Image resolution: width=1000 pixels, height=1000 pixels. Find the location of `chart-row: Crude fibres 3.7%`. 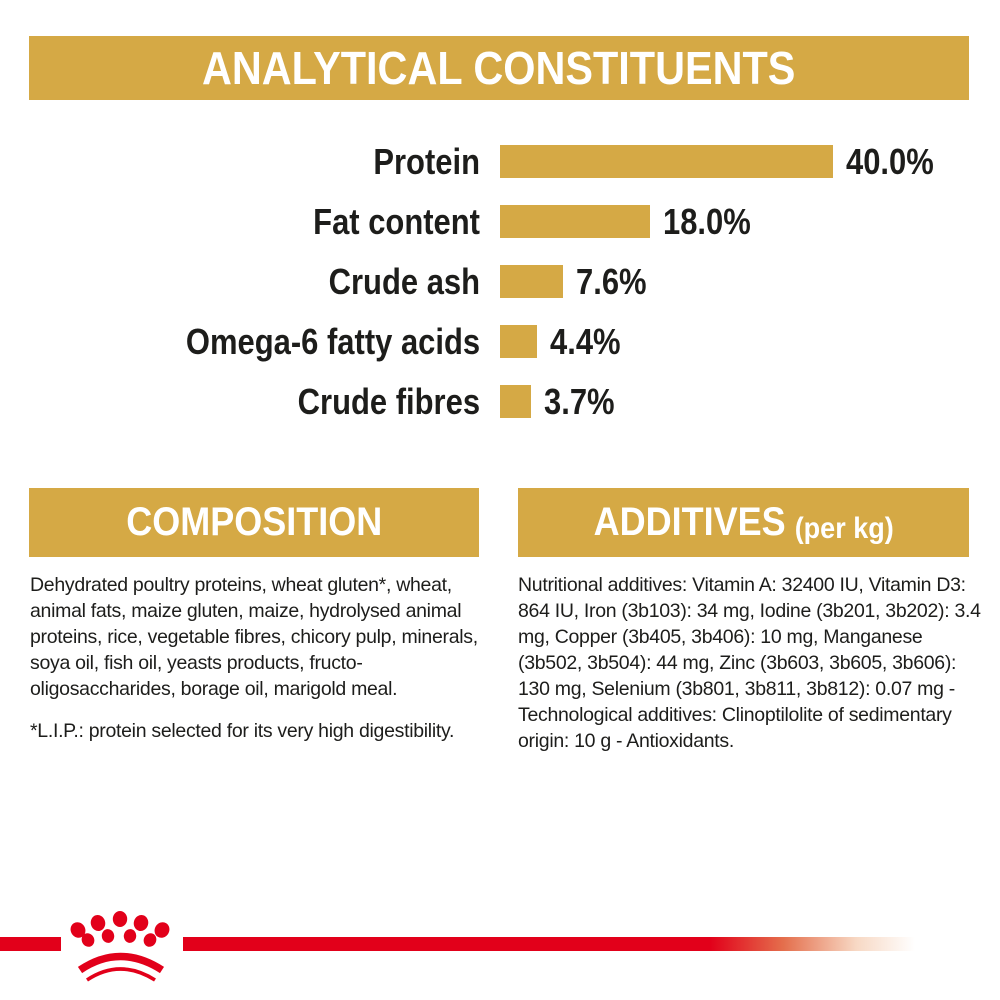

chart-row: Crude fibres 3.7% is located at coordinates (500, 401).